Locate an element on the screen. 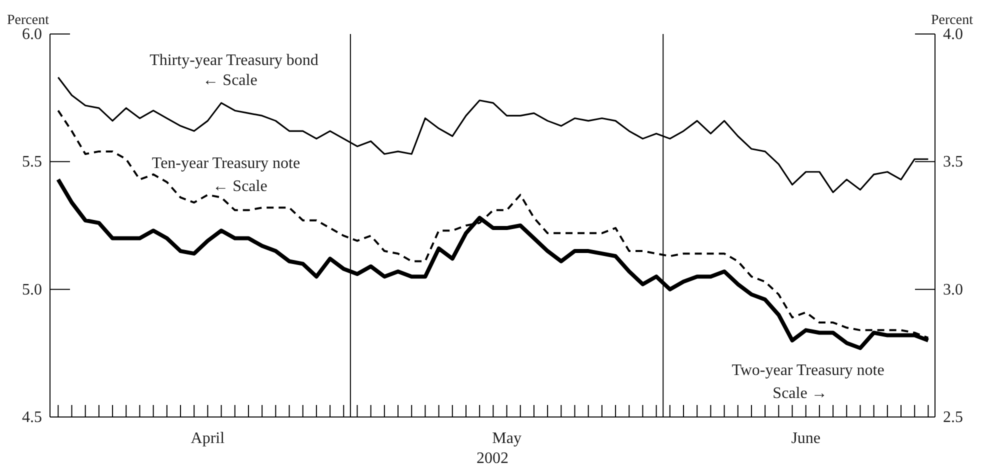  y-tick-label: 5.5 is located at coordinates (32, 162).